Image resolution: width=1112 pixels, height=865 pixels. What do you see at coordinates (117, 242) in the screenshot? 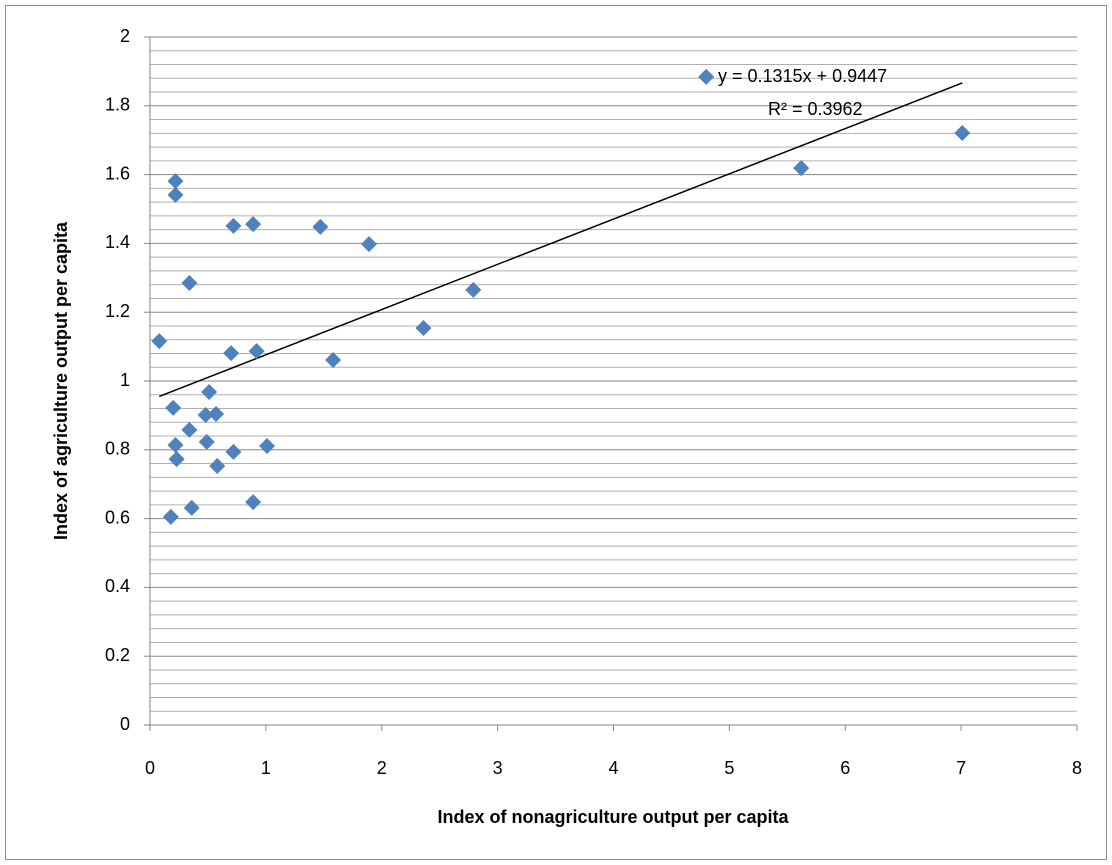
I see `y-tick-label: 1.4` at bounding box center [117, 242].